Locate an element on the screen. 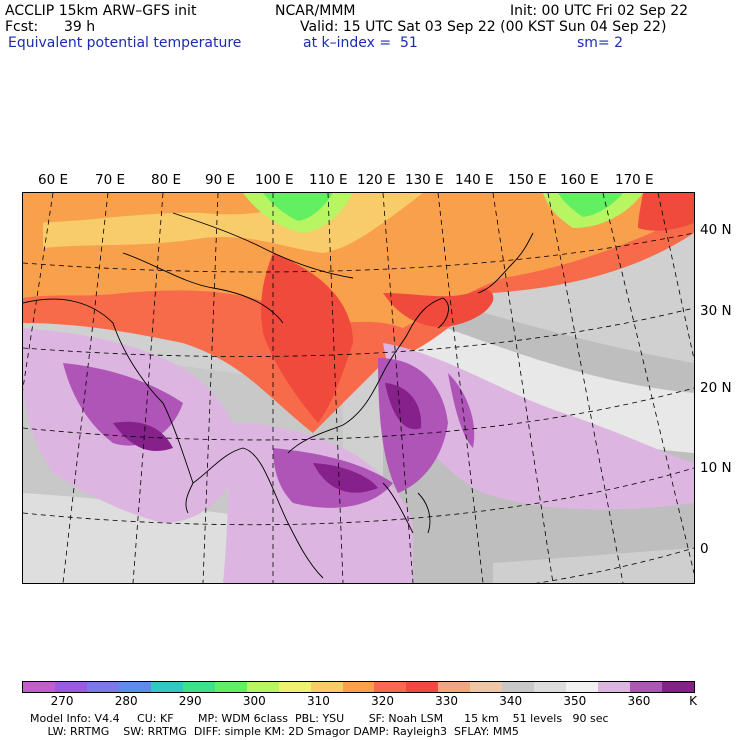 The image size is (740, 740). longitude-label: 80 E is located at coordinates (166, 180).